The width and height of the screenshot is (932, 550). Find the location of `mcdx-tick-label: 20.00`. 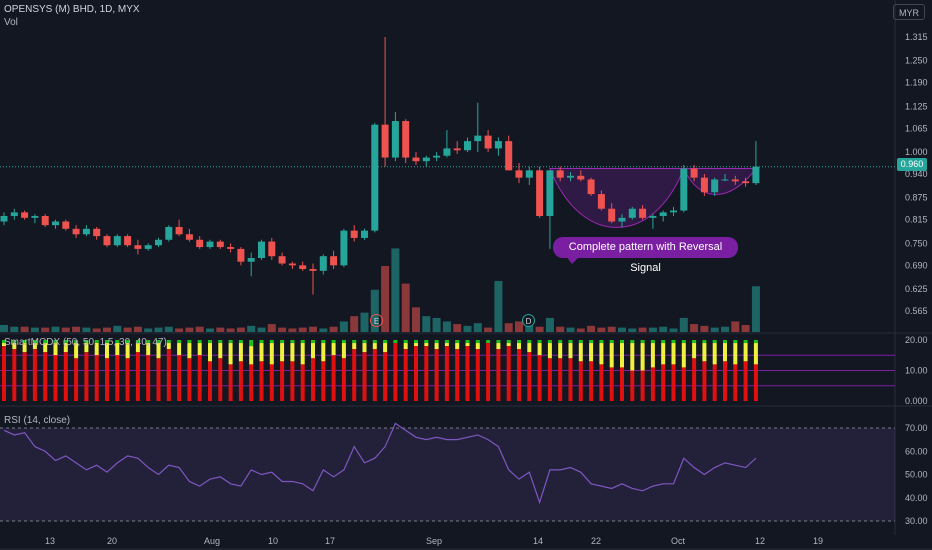

mcdx-tick-label: 20.00 is located at coordinates (916, 340).